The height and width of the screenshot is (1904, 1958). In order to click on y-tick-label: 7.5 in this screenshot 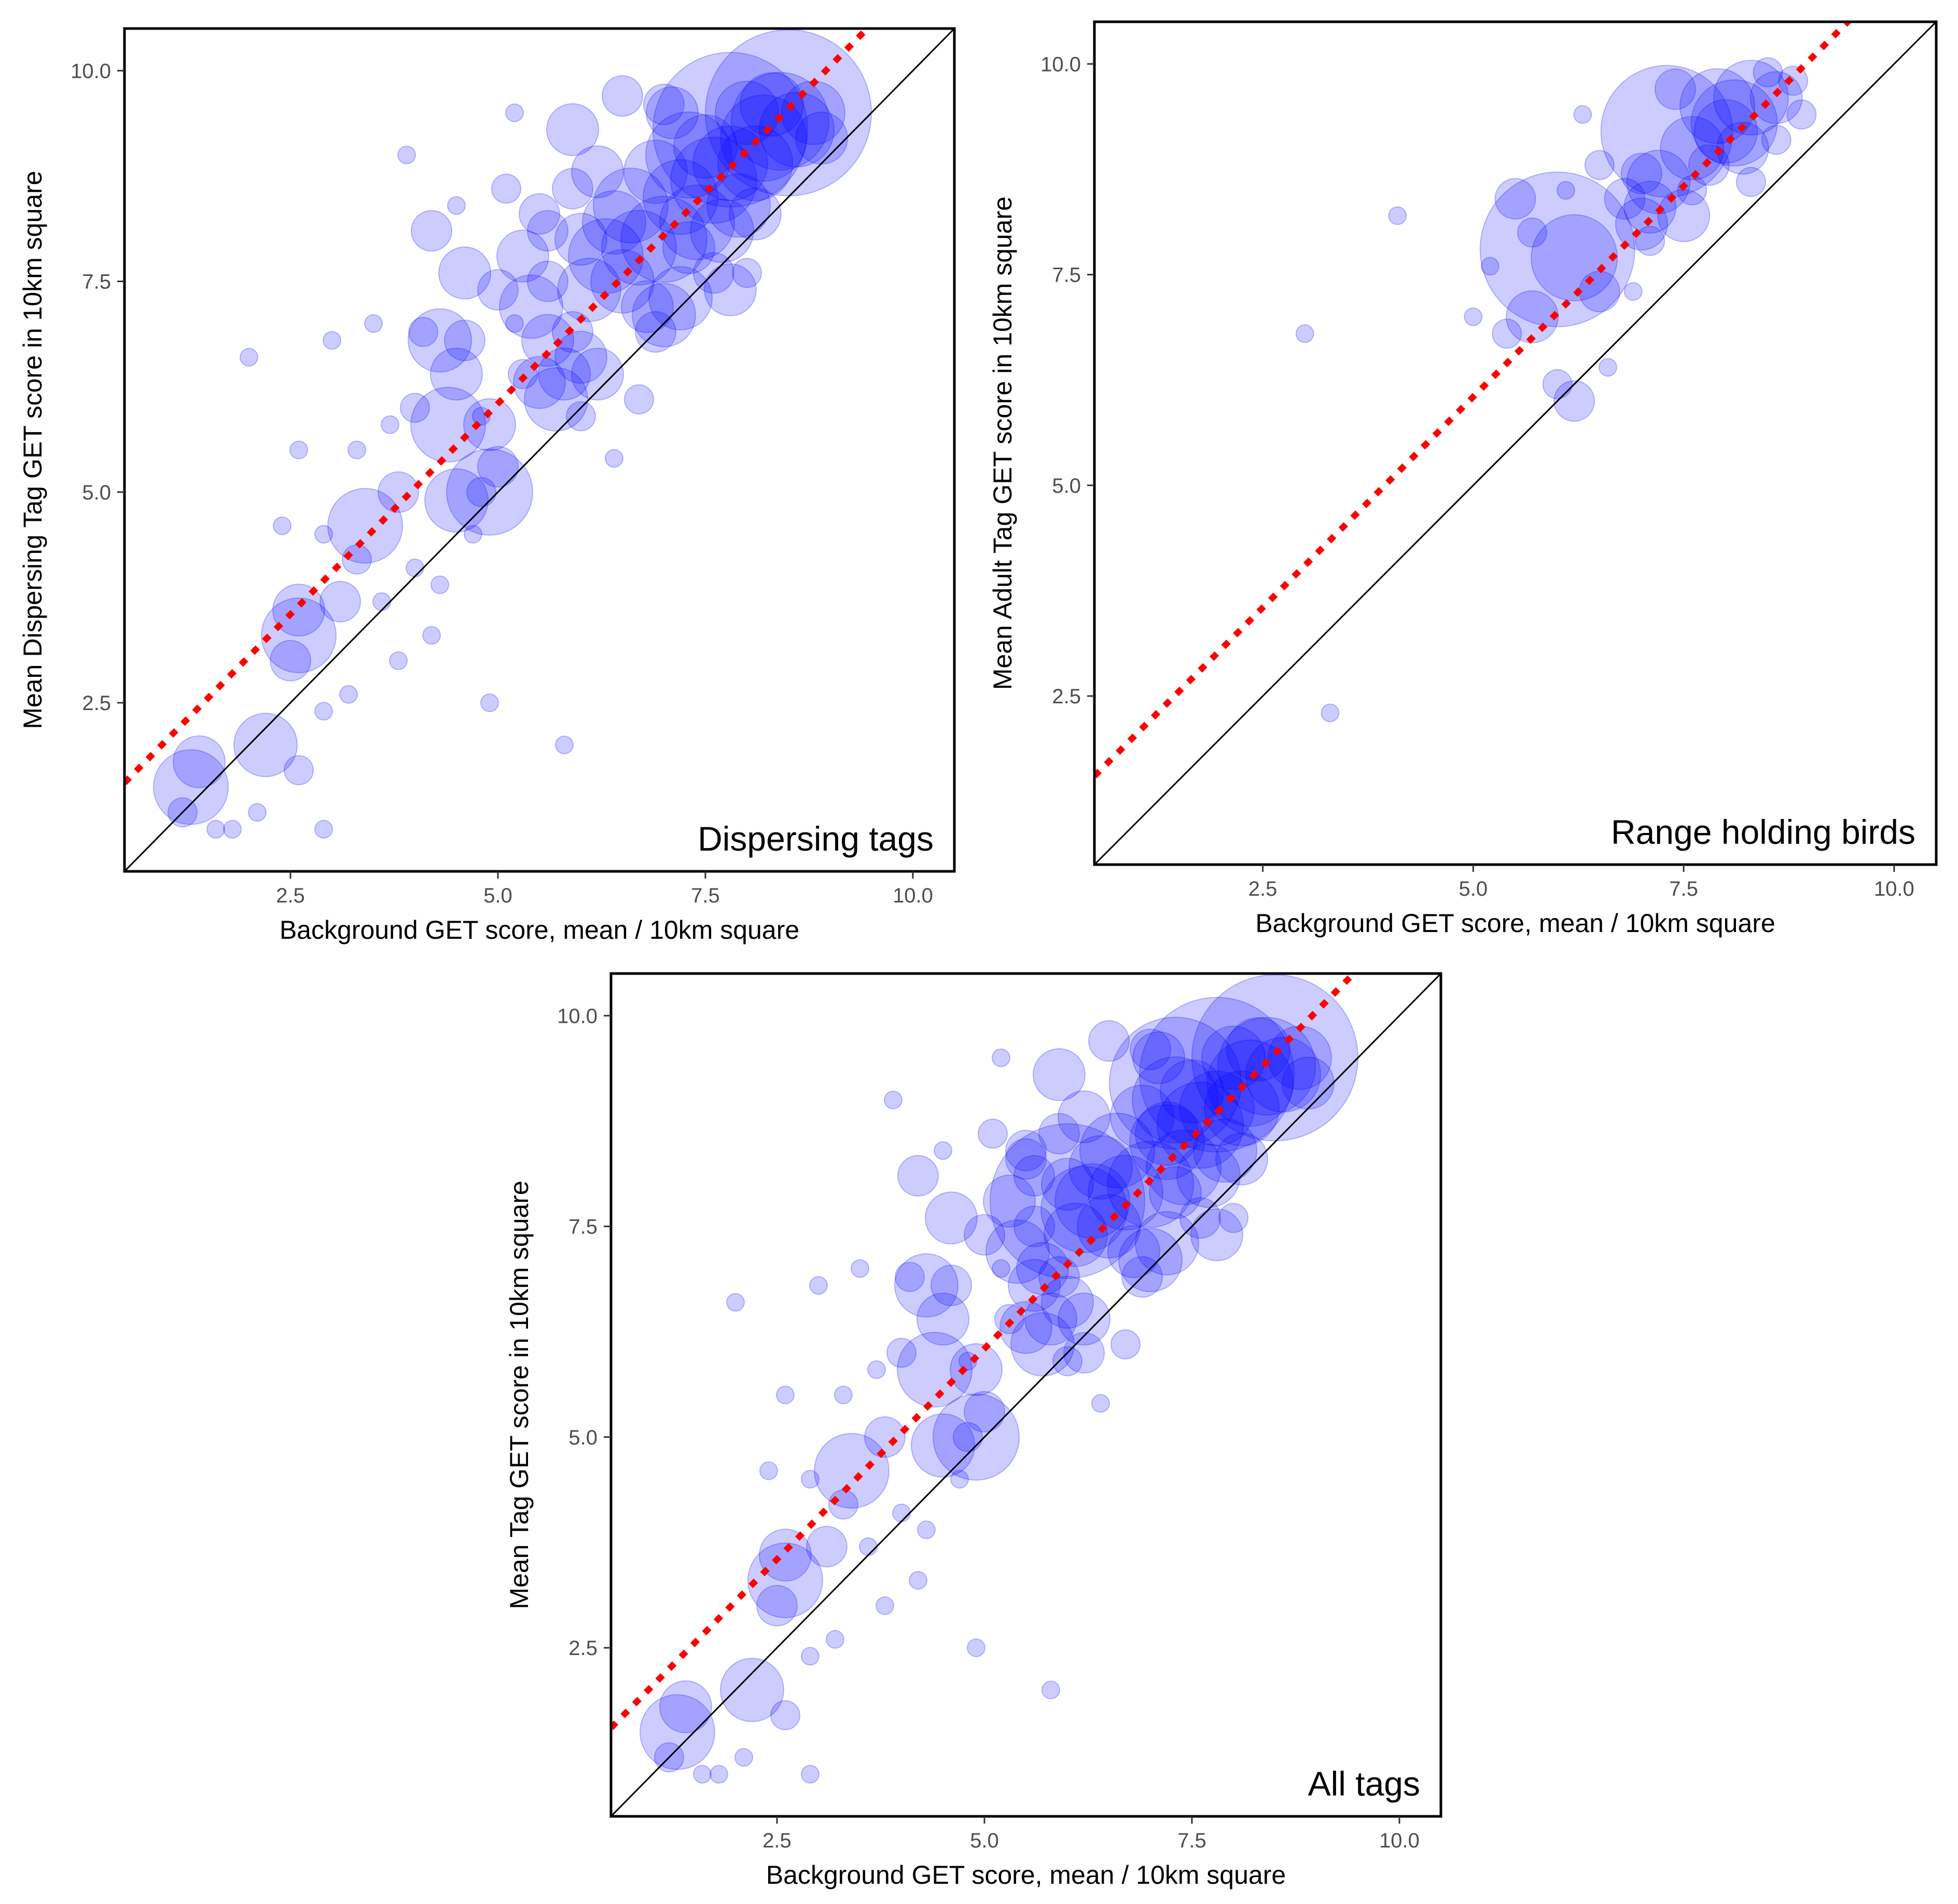, I will do `click(96, 283)`.